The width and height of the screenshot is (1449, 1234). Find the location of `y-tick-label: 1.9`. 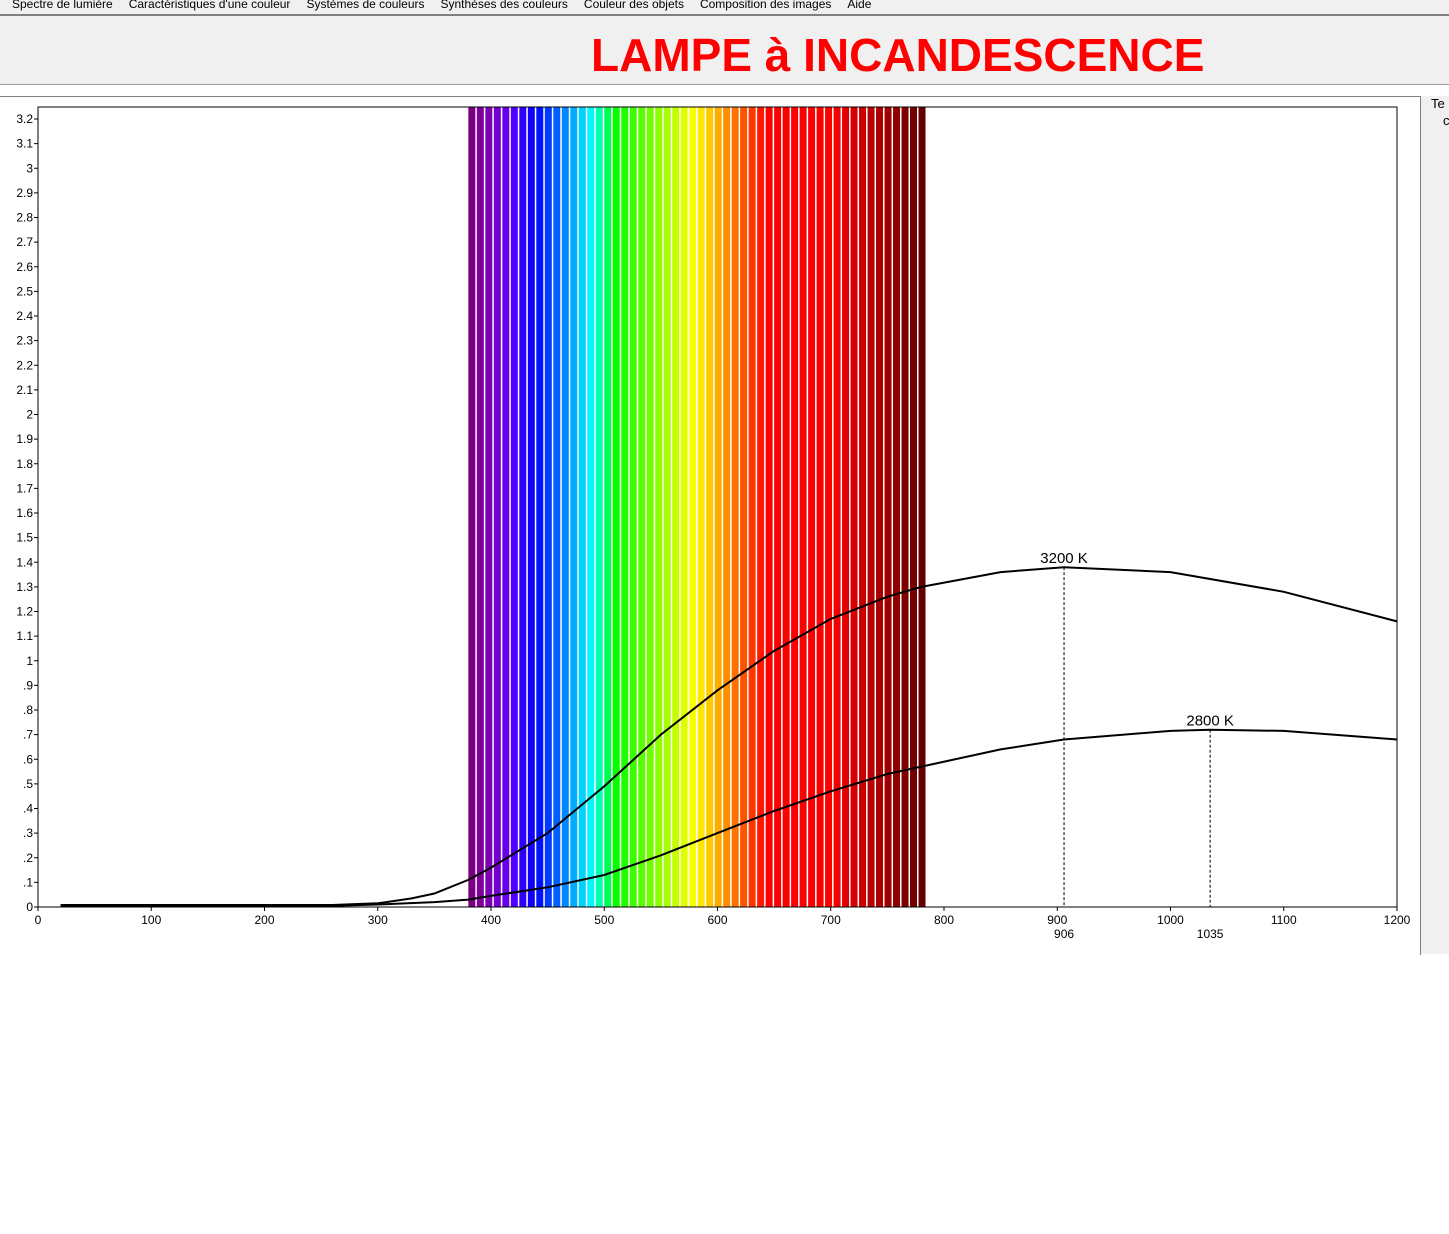

y-tick-label: 1.9 is located at coordinates (24, 439).